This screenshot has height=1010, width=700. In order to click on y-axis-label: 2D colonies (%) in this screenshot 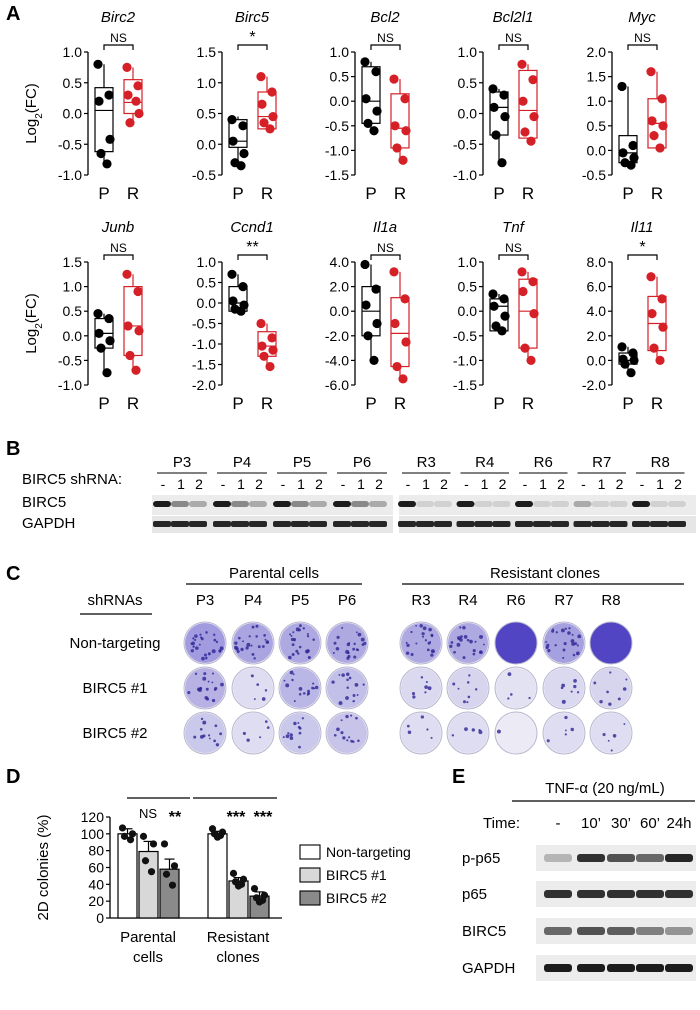, I will do `click(43, 868)`.